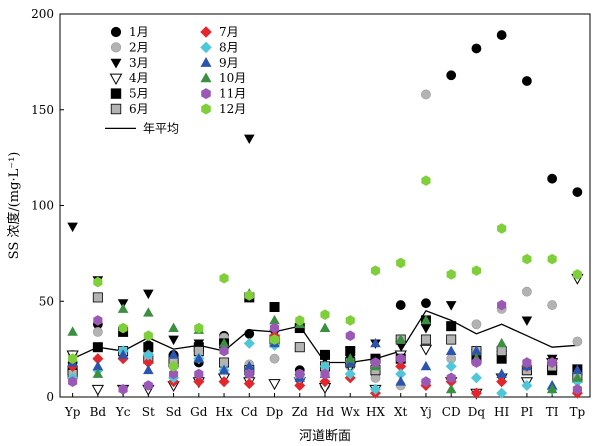 The width and height of the screenshot is (597, 446). Describe the element at coordinates (275, 412) in the screenshot. I see `x-tick-label: Dp` at that location.